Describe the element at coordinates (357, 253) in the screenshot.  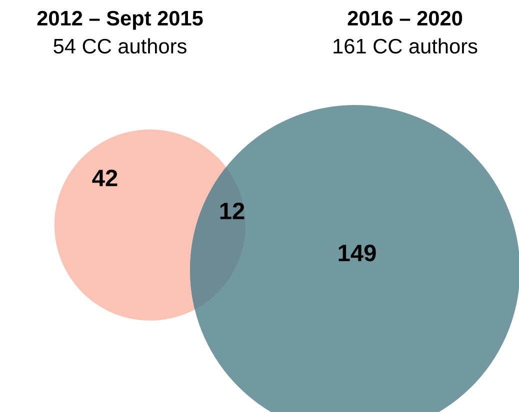
I see `data-label: 149` at that location.